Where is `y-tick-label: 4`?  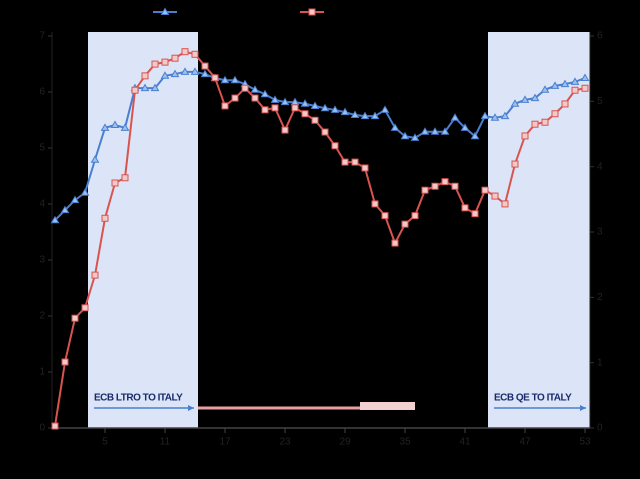 y-tick-label: 4 is located at coordinates (42, 204).